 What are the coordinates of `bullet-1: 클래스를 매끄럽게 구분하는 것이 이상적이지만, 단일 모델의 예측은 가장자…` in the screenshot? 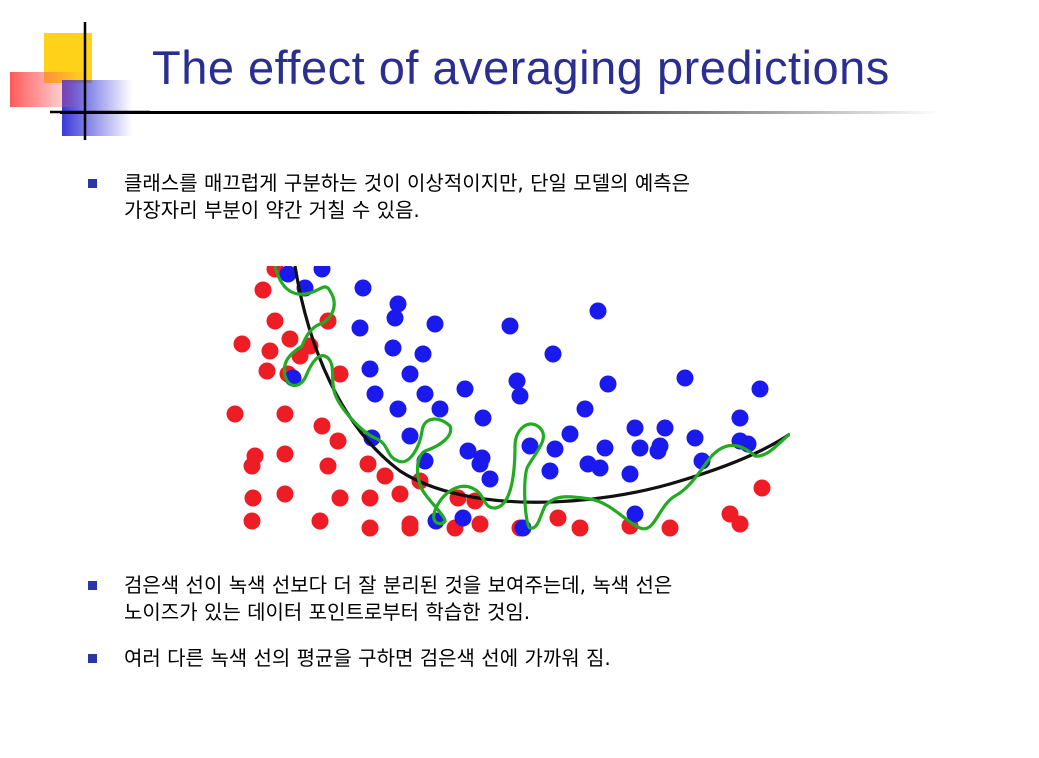 It's located at (503, 197).